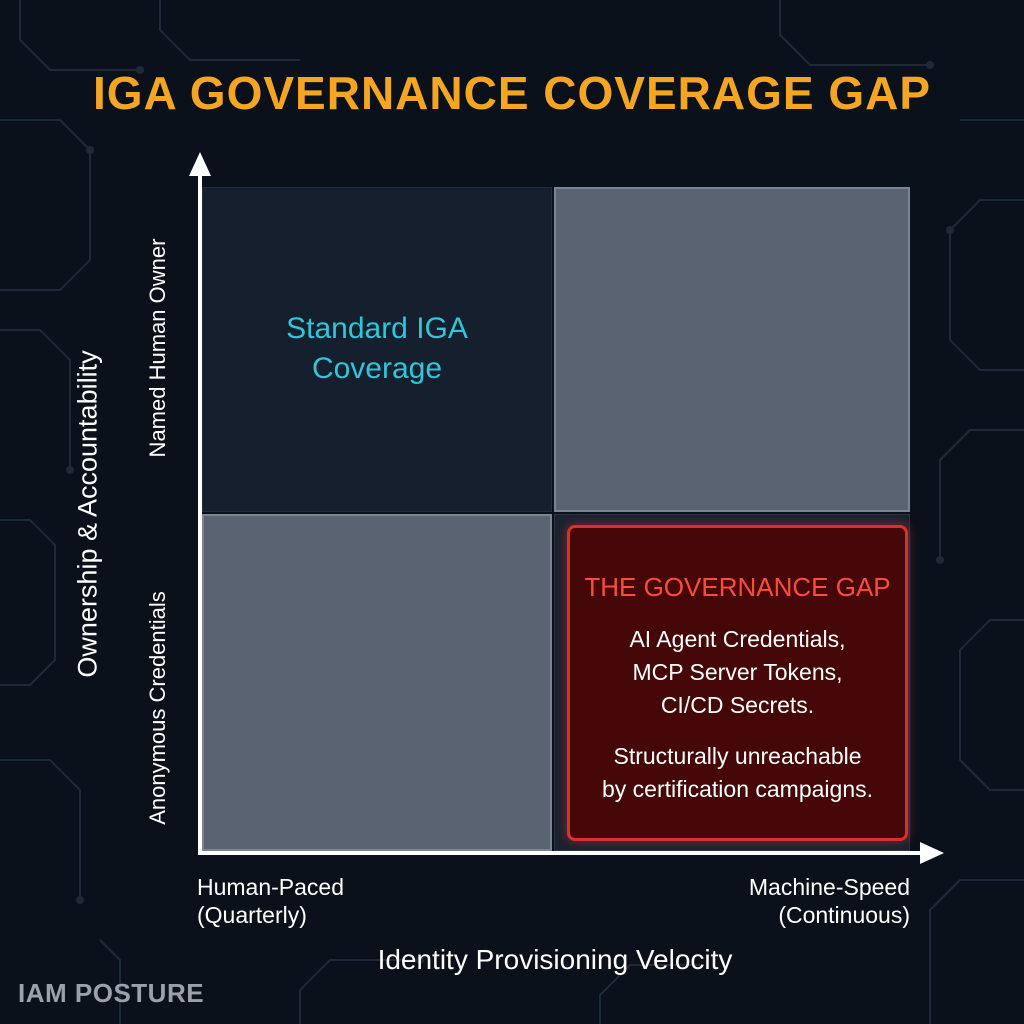 The width and height of the screenshot is (1024, 1024). What do you see at coordinates (829, 887) in the screenshot?
I see `x-axis-high-label-line1: Machine-Speed` at bounding box center [829, 887].